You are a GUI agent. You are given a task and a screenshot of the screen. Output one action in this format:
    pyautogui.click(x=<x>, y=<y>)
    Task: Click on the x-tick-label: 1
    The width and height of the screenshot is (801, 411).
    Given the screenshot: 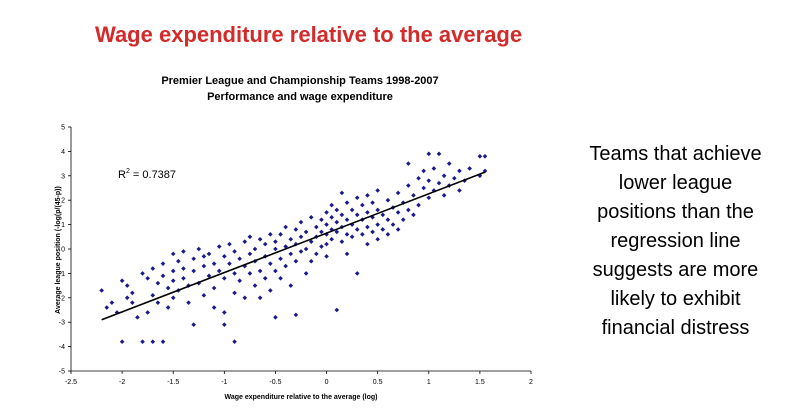 What is the action you would take?
    pyautogui.click(x=429, y=382)
    